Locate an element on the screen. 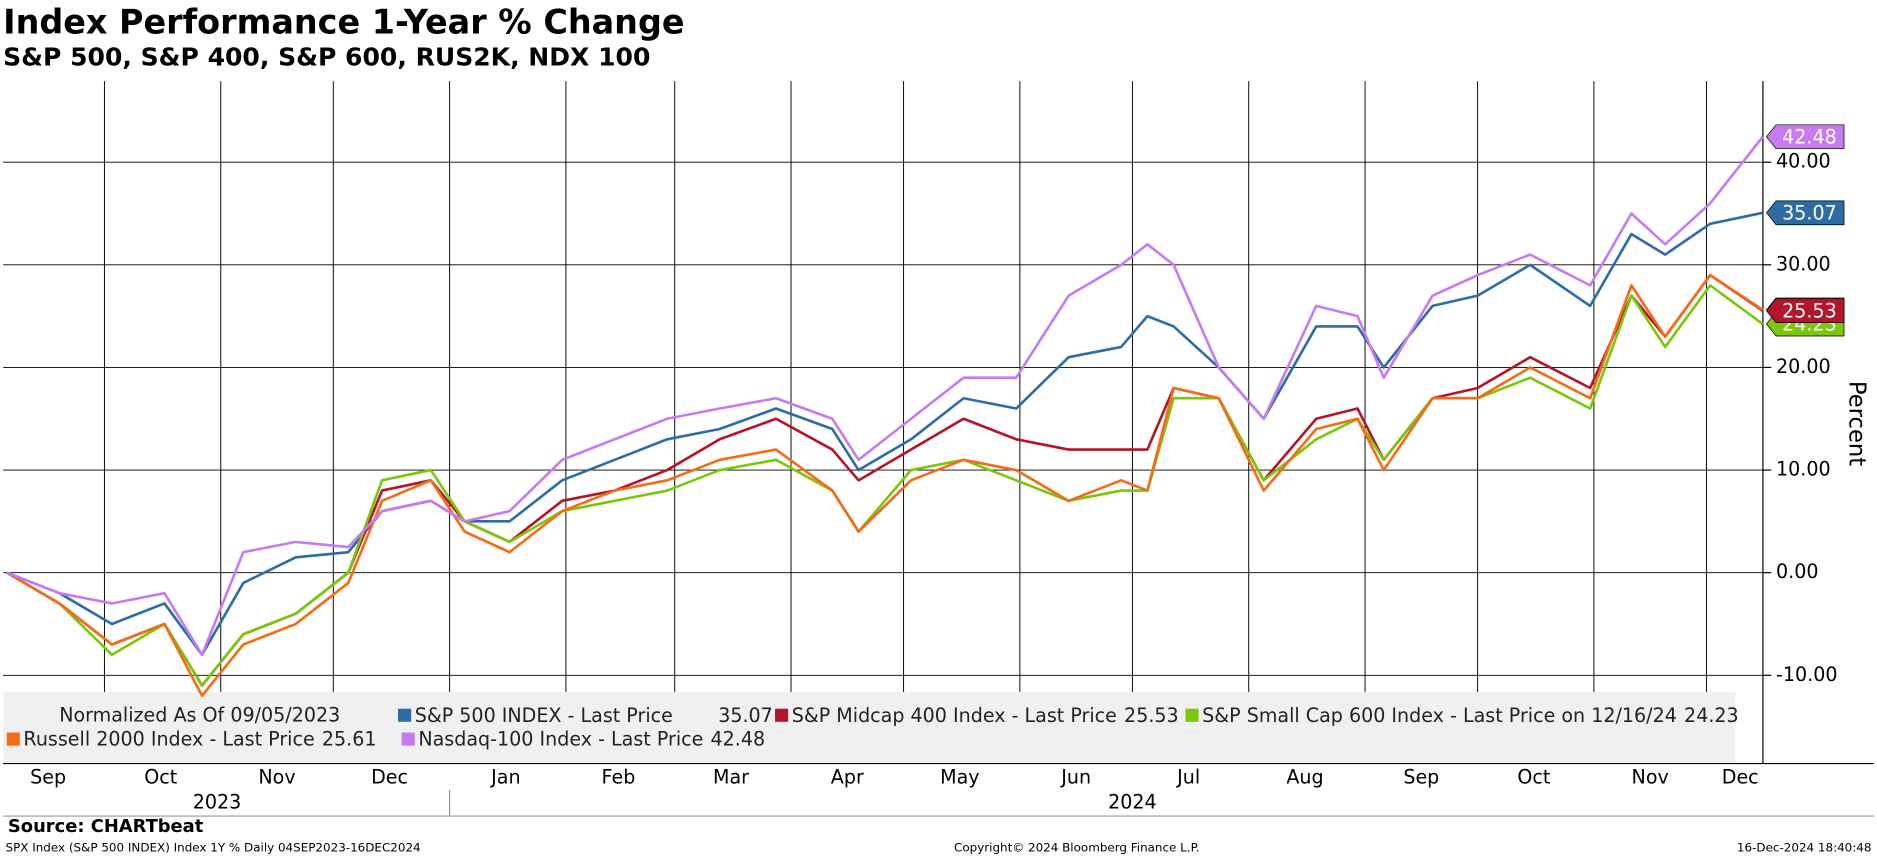  x-tick-label: Jun is located at coordinates (1075, 777).